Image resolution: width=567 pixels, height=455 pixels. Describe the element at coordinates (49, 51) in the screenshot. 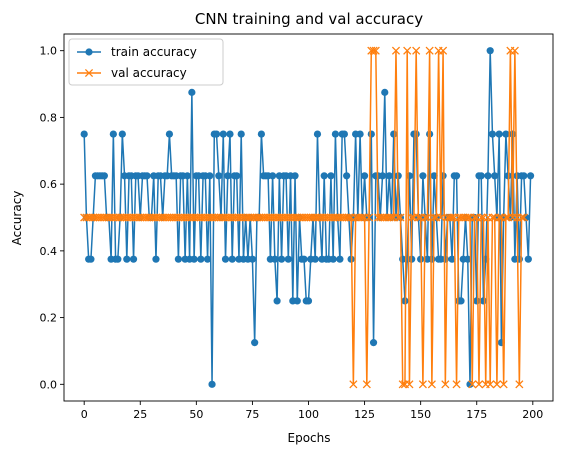

I see `y-tick-label: 1.0` at that location.